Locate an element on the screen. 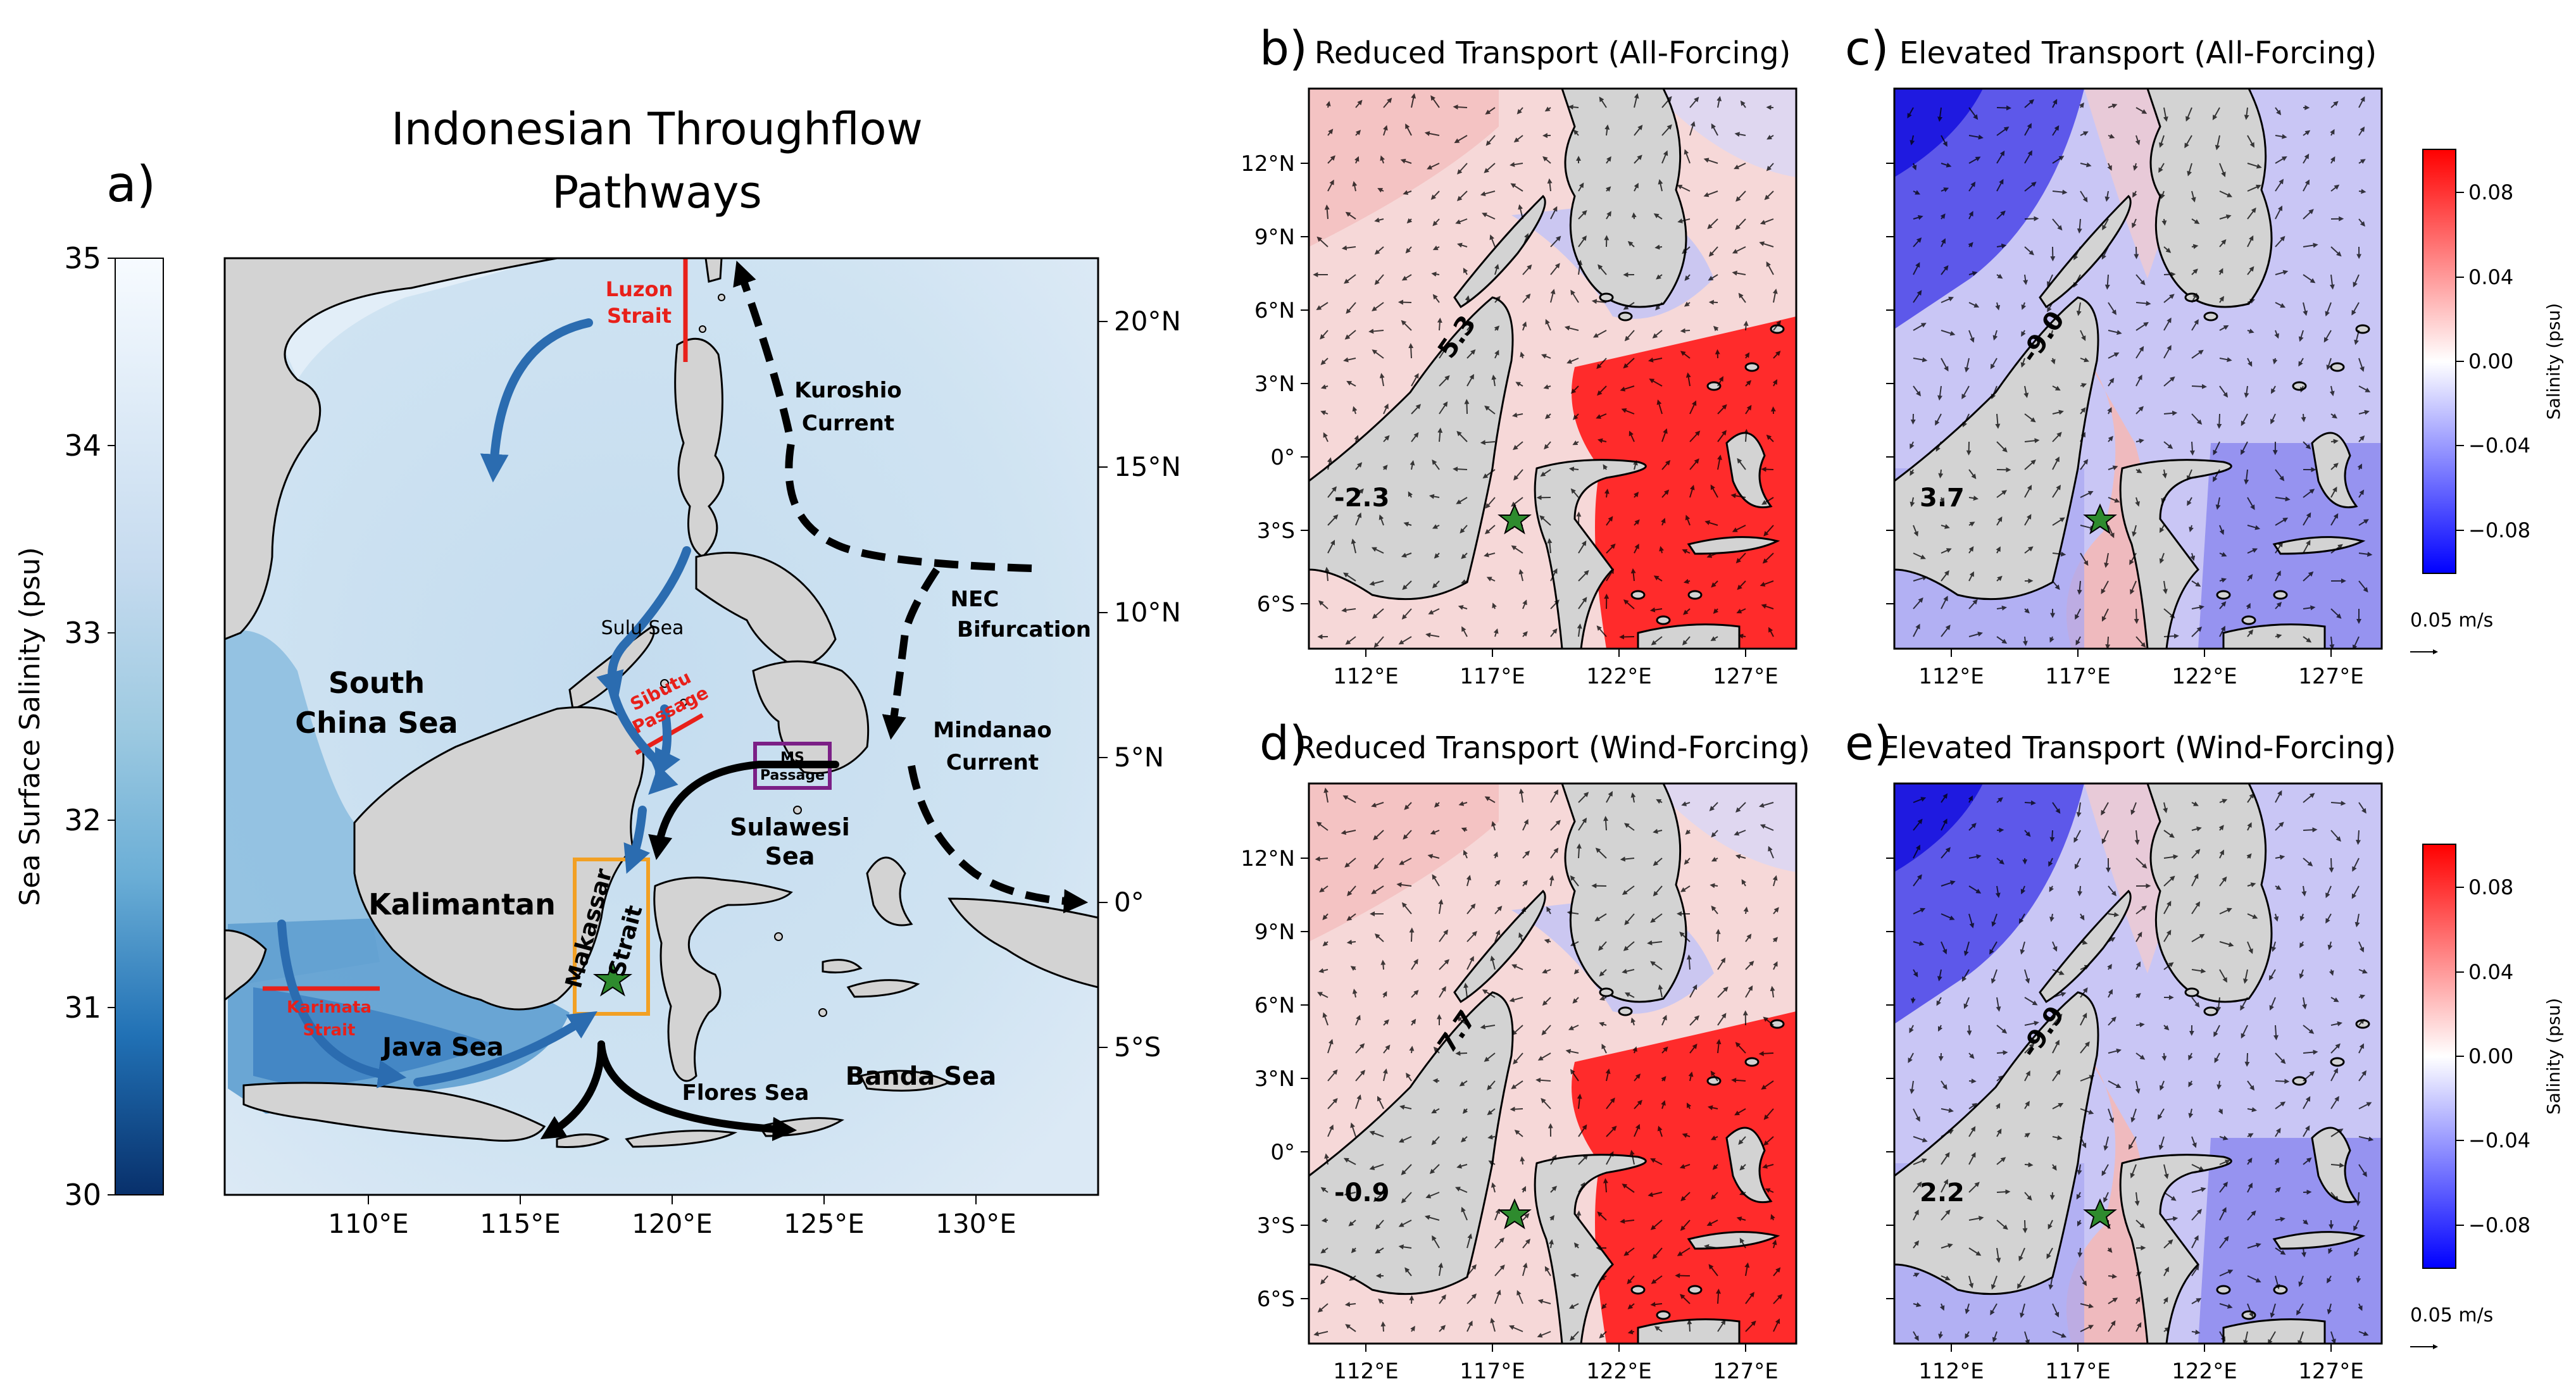 Image resolution: width=2576 pixels, height=1398 pixels. lat-tick: 0° is located at coordinates (1282, 1152).